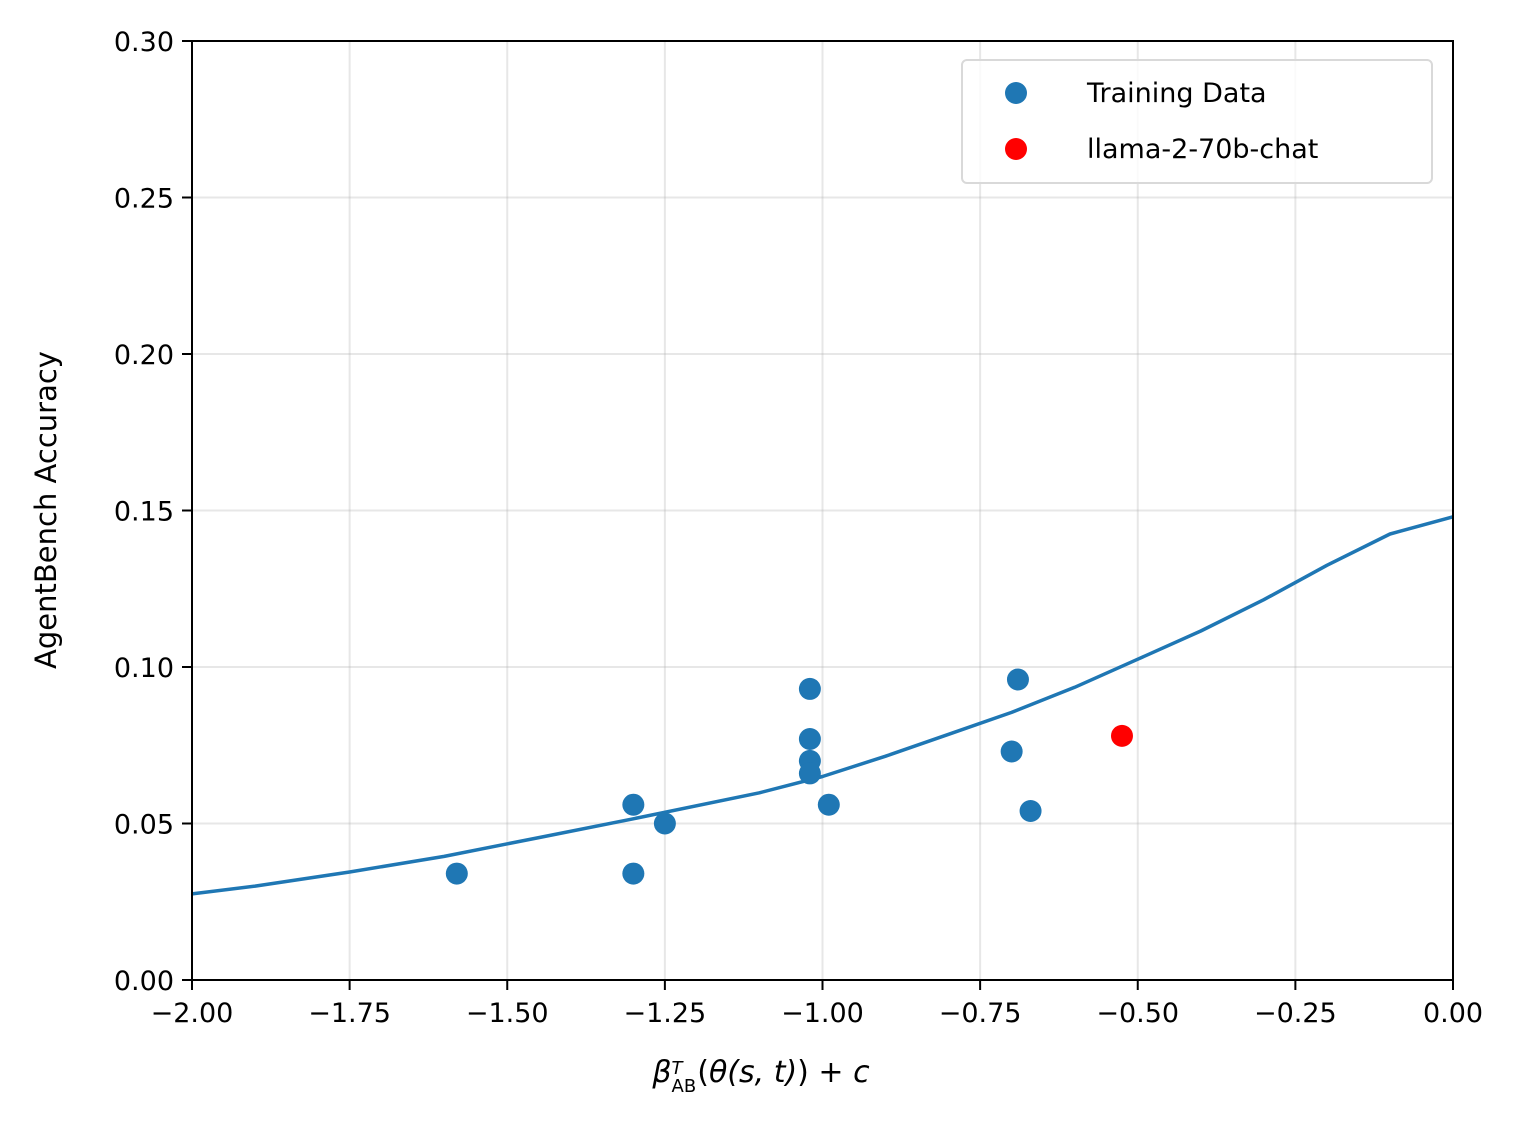  I want to click on y-axis-ticks: 0.00 0.05 0.10 0.15 0.20 0.25 0.30, so click(153, 512).